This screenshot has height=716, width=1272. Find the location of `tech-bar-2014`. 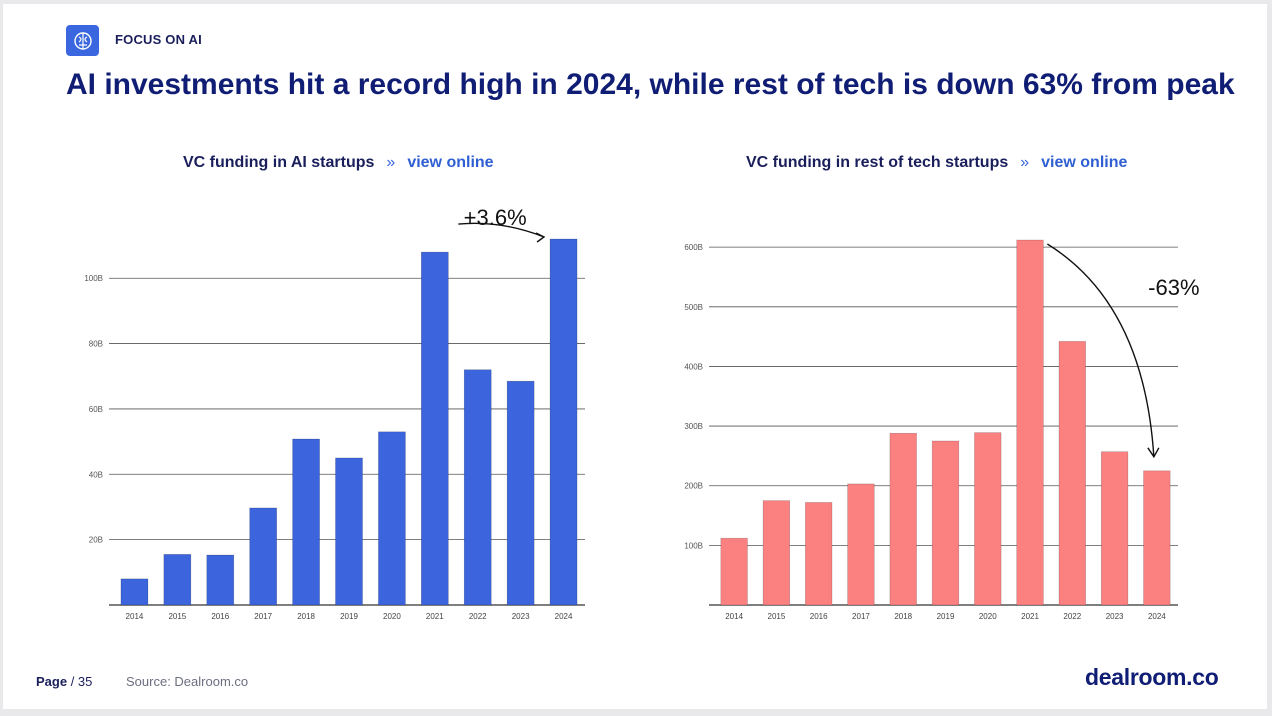

tech-bar-2014 is located at coordinates (734, 571).